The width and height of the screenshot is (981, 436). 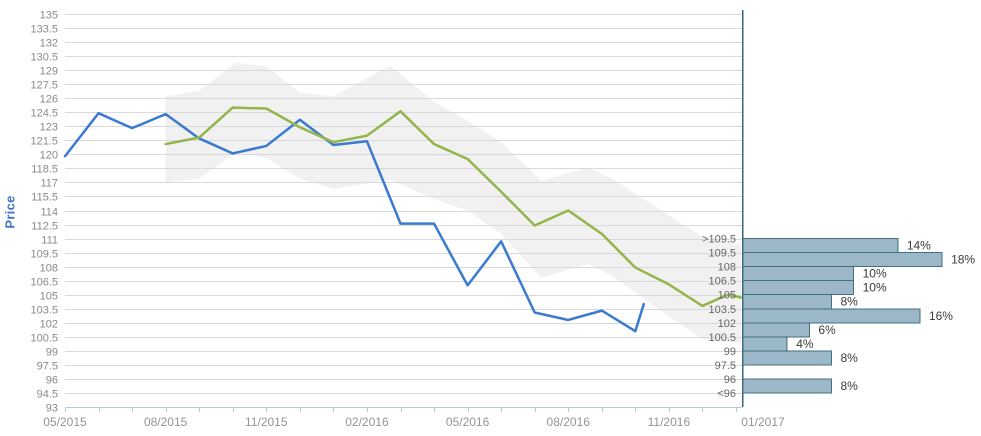 I want to click on x-axis-label: 11/2016, so click(x=669, y=422).